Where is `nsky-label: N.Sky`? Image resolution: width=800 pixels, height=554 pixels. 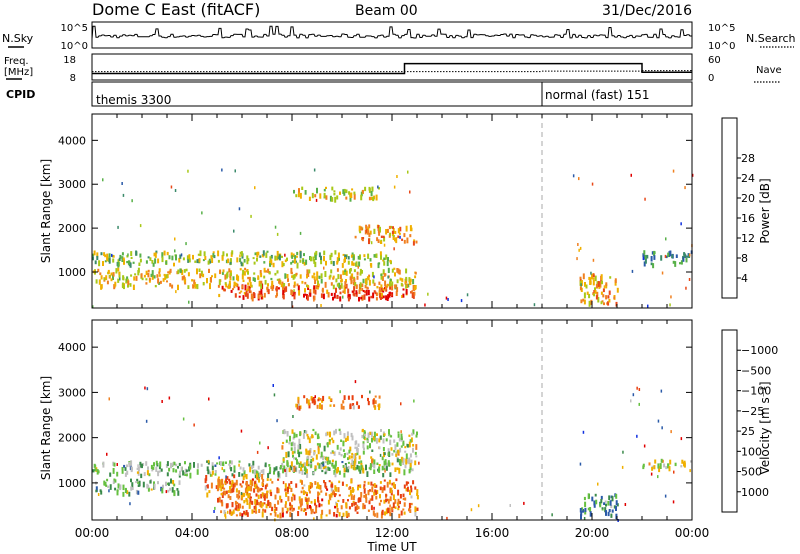 nsky-label: N.Sky is located at coordinates (18, 38).